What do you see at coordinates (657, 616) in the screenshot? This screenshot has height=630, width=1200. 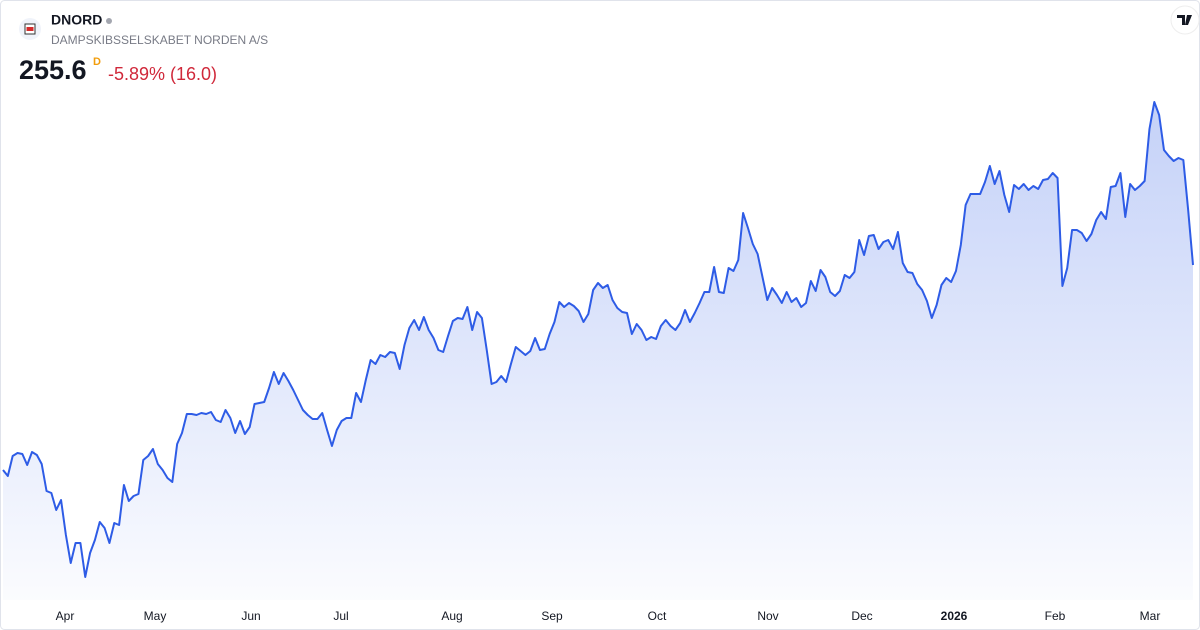 I see `x-tick-label: Oct` at bounding box center [657, 616].